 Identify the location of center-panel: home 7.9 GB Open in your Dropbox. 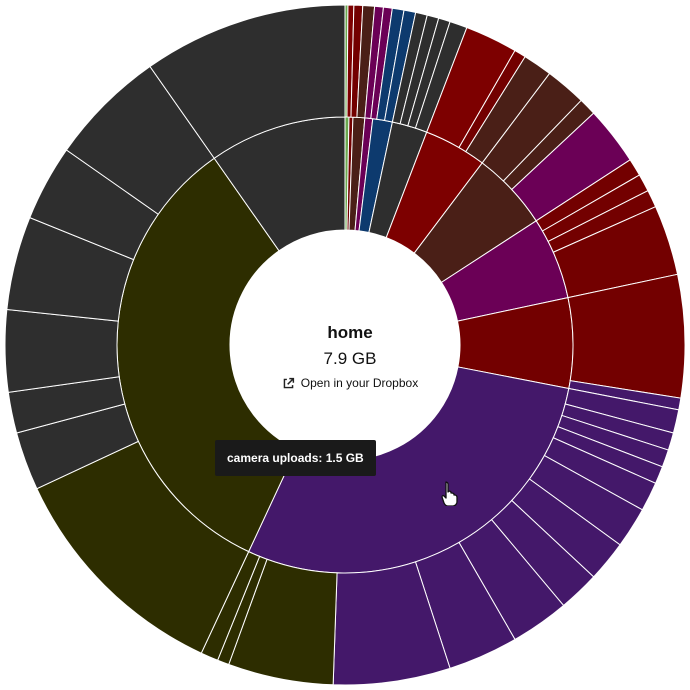
(350, 358).